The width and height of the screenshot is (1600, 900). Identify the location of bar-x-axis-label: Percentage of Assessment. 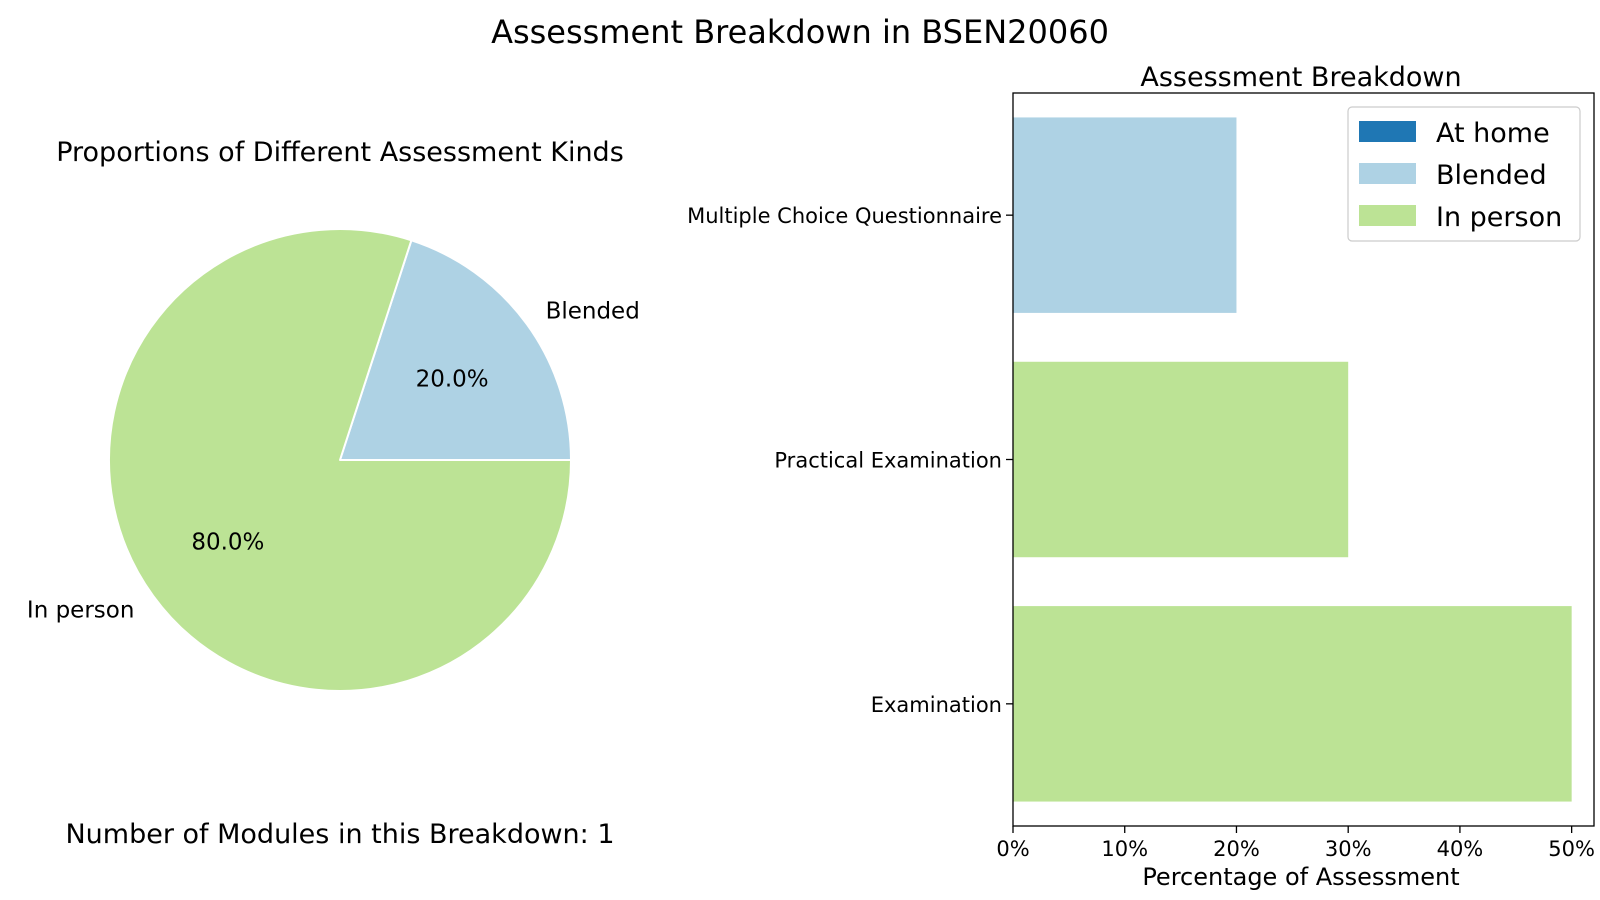
(1300, 877).